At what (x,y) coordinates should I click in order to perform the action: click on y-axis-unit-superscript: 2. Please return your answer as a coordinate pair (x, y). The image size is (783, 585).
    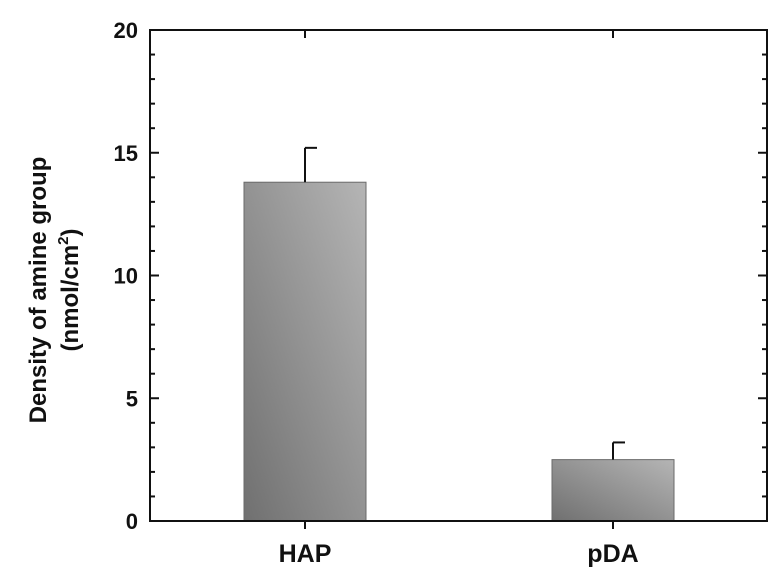
    Looking at the image, I should click on (63, 240).